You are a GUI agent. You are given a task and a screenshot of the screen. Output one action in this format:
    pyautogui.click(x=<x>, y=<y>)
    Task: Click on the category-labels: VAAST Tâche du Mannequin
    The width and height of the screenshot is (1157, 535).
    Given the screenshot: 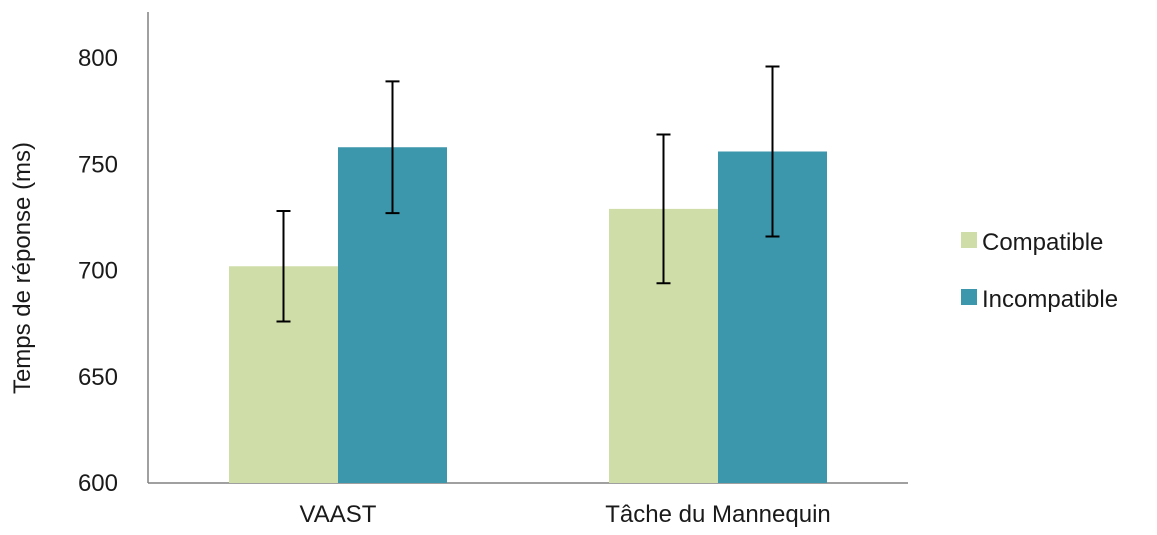 What is the action you would take?
    pyautogui.click(x=565, y=514)
    